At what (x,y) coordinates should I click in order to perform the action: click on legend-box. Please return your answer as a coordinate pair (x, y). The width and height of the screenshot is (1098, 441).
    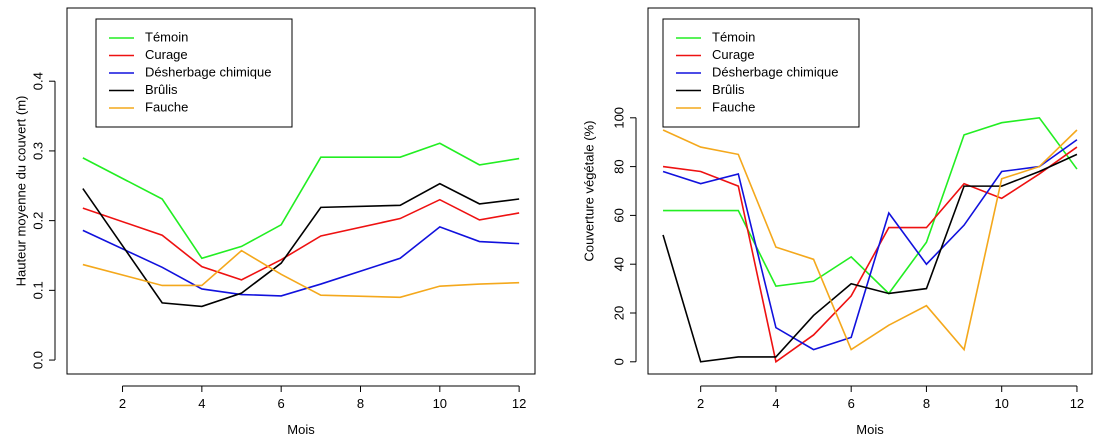
    Looking at the image, I should click on (761, 73).